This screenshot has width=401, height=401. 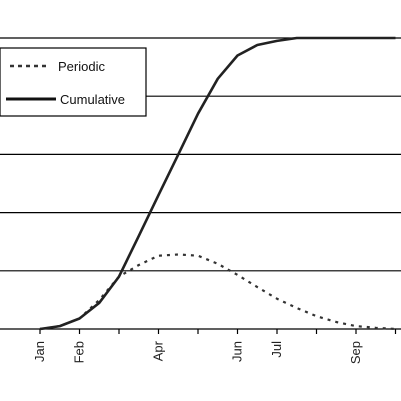 What do you see at coordinates (200, 331) in the screenshot?
I see `axes` at bounding box center [200, 331].